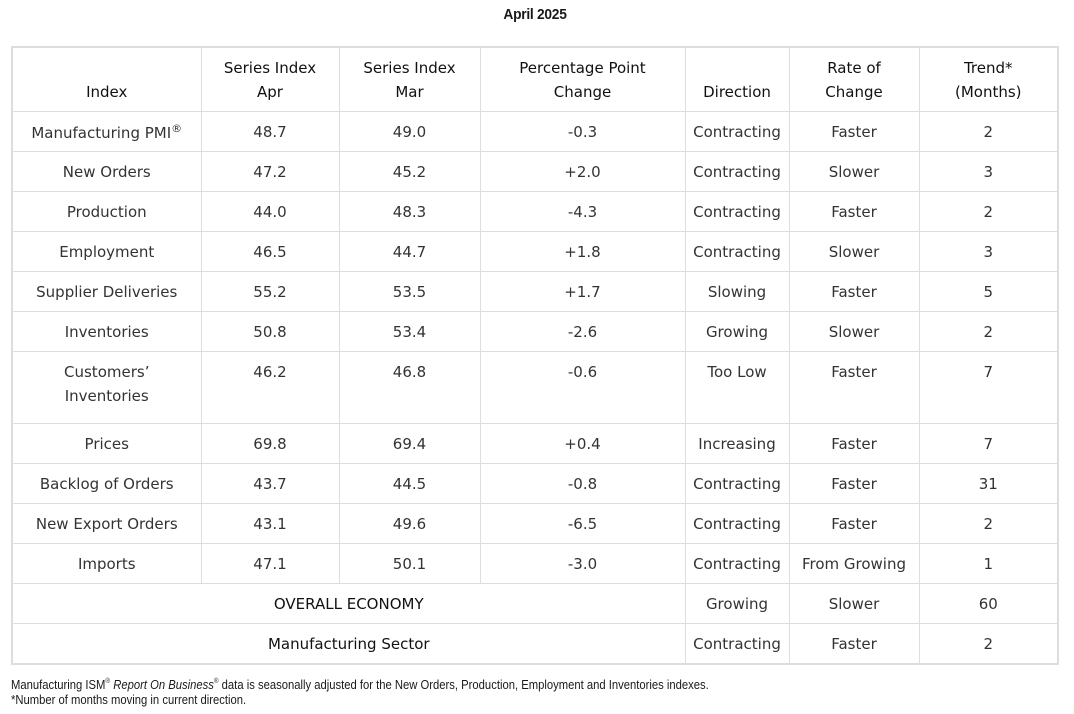 The width and height of the screenshot is (1074, 714). I want to click on point-change: -0.3, so click(582, 131).